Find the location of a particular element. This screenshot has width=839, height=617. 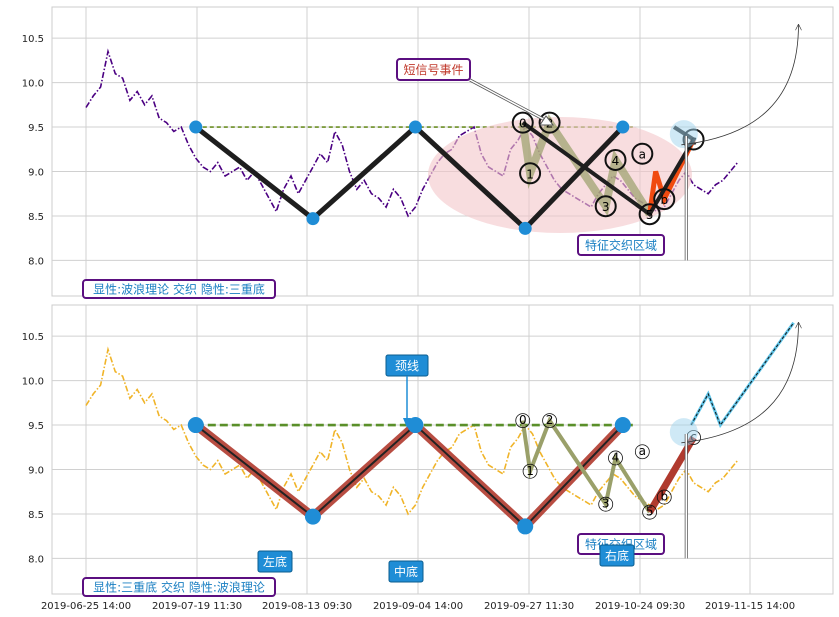

right-bottom-label-box is located at coordinates (617, 555).